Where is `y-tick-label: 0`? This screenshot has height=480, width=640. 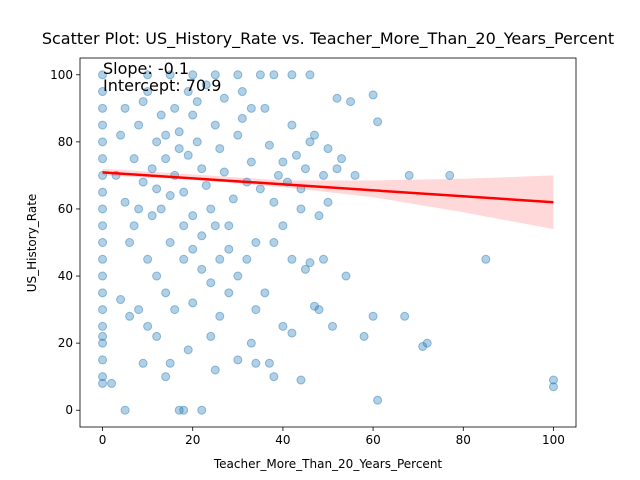 y-tick-label: 0 is located at coordinates (69, 410).